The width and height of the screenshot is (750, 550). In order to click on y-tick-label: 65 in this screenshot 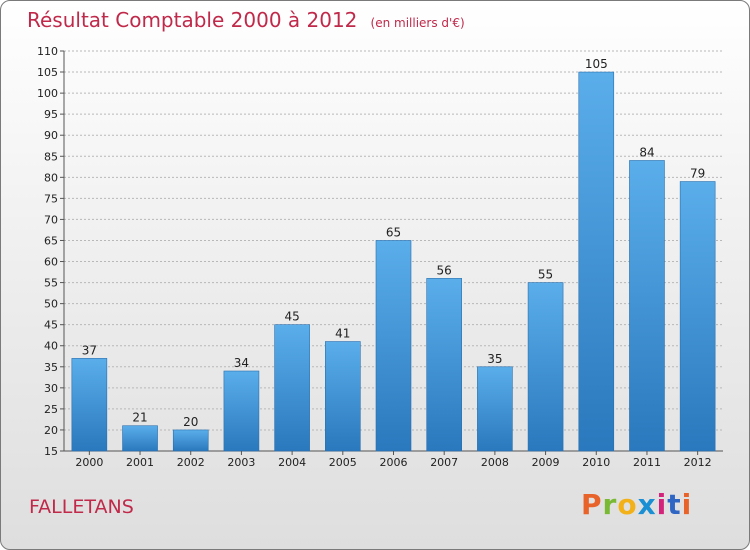, I will do `click(51, 240)`.